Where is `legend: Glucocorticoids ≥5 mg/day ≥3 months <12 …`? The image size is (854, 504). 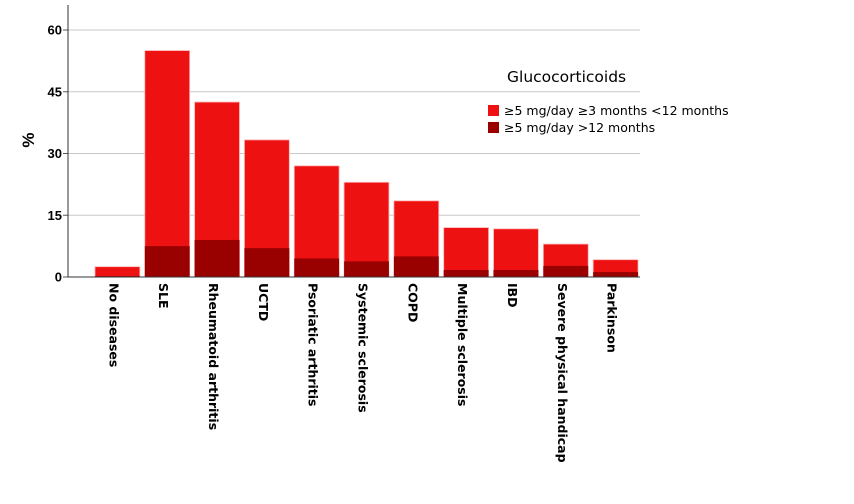 legend: Glucocorticoids ≥5 mg/day ≥3 months <12 … is located at coordinates (608, 101).